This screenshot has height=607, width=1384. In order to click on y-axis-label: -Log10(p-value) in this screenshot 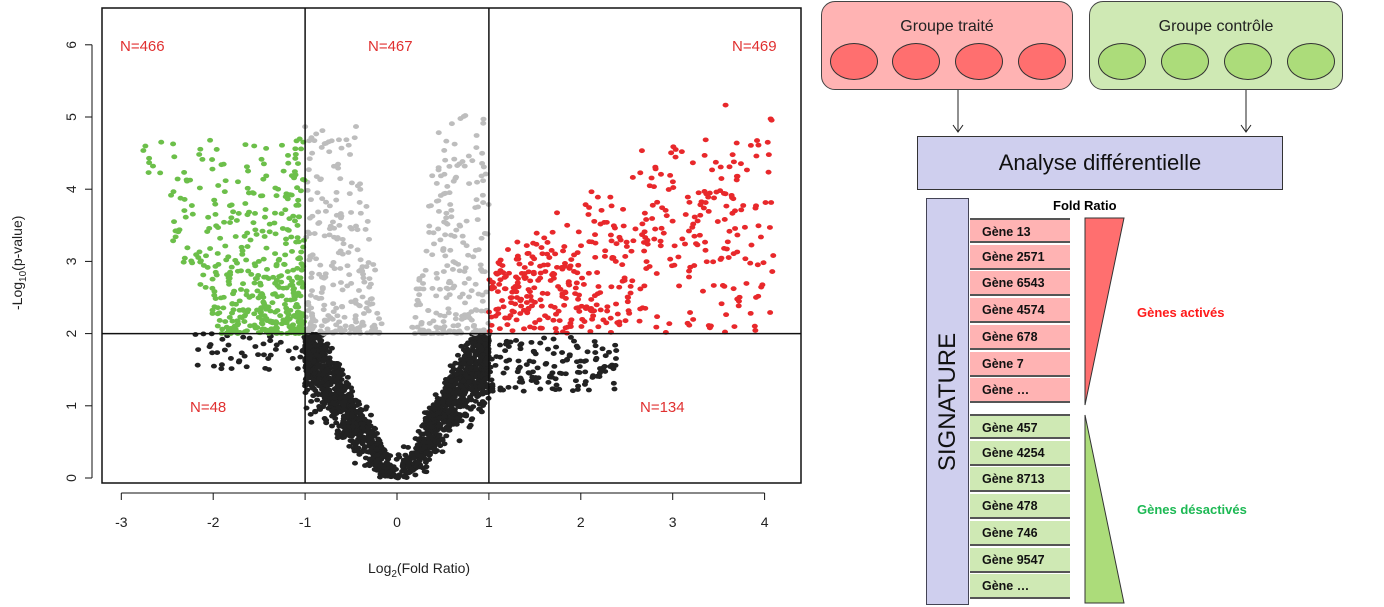, I will do `click(19, 263)`.